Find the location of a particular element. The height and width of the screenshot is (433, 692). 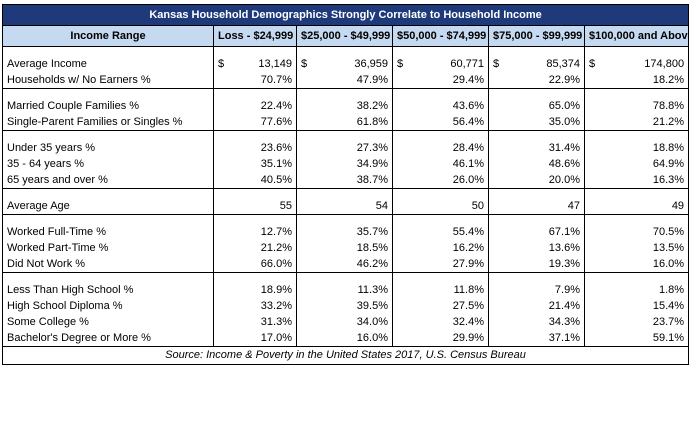

currency-amount: 174,800 is located at coordinates (664, 64).